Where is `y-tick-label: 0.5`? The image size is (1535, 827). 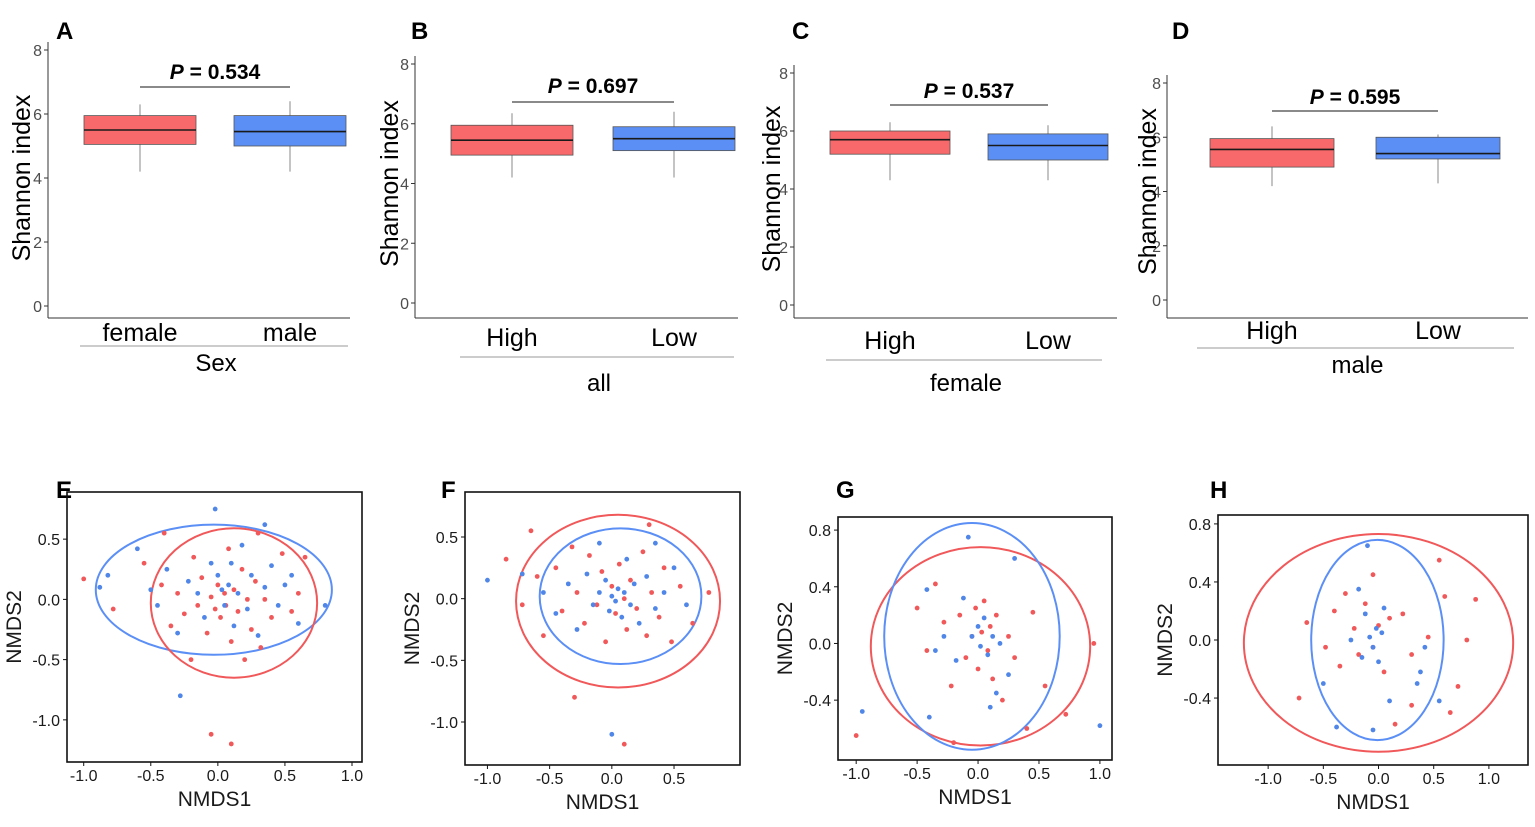 y-tick-label: 0.5 is located at coordinates (49, 540).